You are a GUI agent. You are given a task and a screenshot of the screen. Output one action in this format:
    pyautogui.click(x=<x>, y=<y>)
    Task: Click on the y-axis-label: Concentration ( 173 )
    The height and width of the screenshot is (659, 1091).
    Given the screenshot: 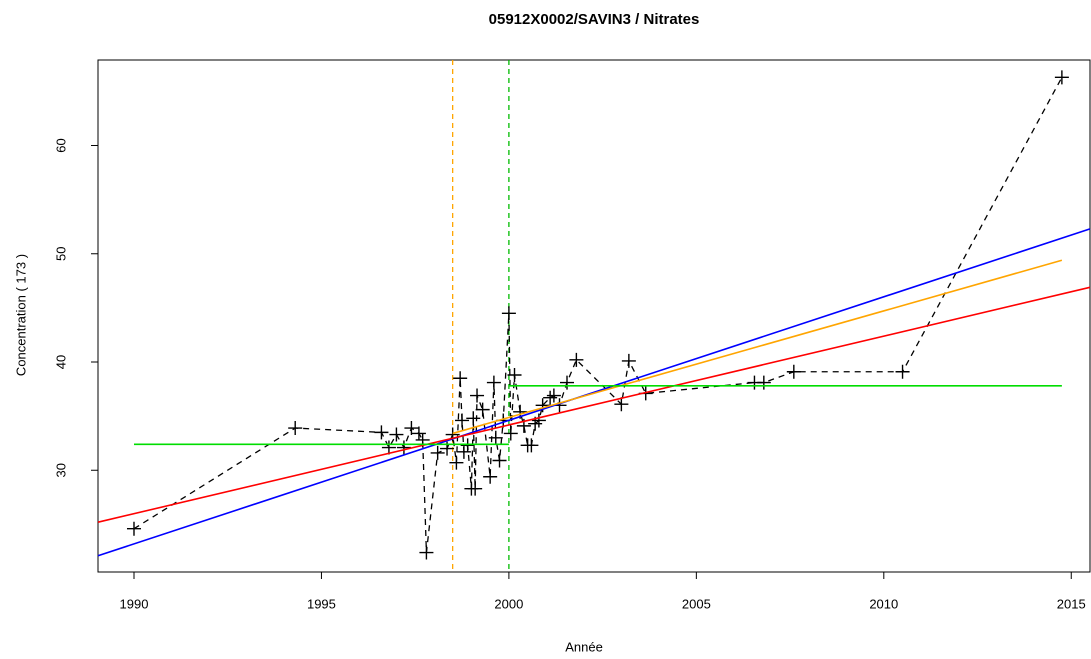 What is the action you would take?
    pyautogui.click(x=20, y=315)
    